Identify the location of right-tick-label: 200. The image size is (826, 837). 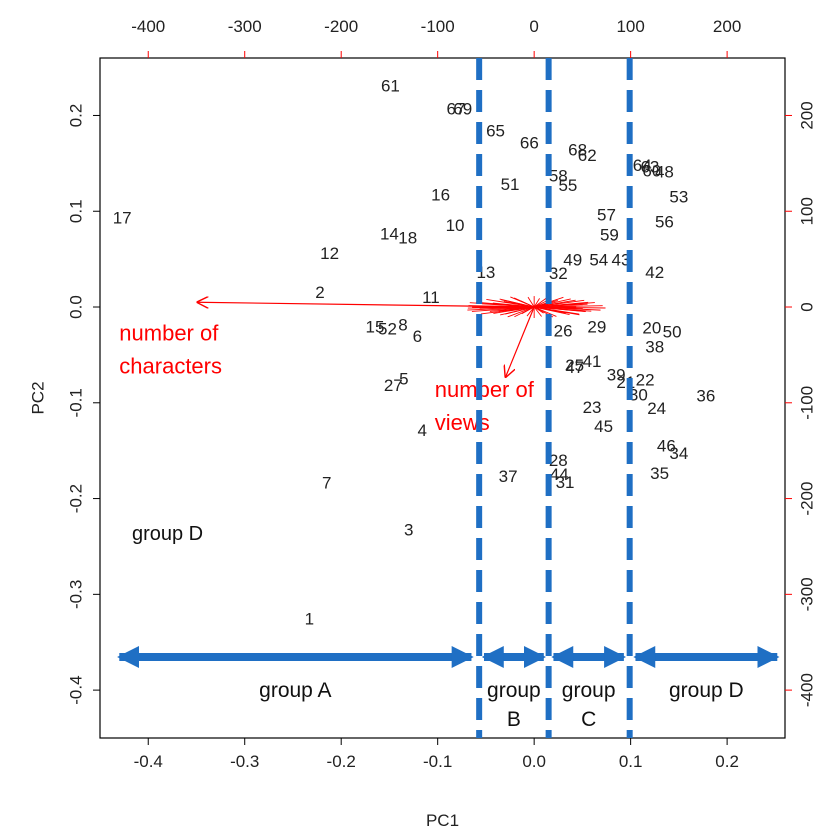
(807, 115).